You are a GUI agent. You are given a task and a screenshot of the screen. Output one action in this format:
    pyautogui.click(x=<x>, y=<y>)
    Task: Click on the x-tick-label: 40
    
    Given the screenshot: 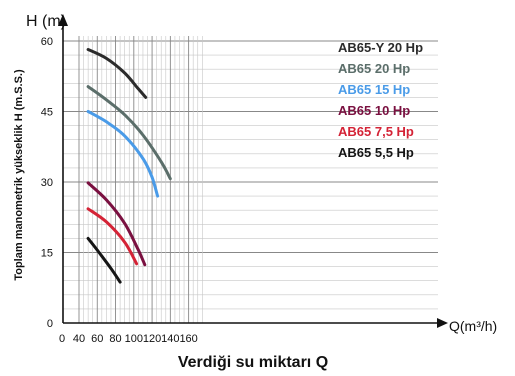 What is the action you would take?
    pyautogui.click(x=79, y=339)
    